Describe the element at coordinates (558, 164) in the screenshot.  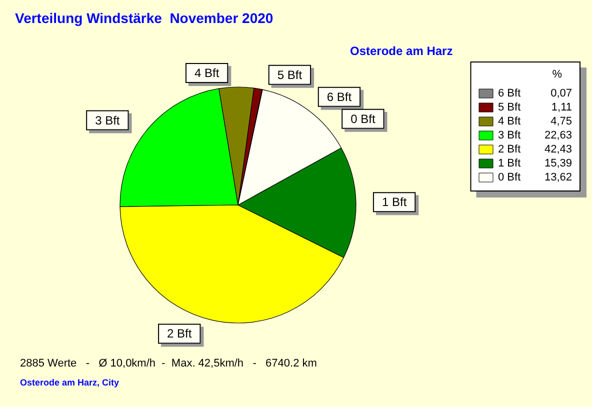
I see `data-label: 15,39` at that location.